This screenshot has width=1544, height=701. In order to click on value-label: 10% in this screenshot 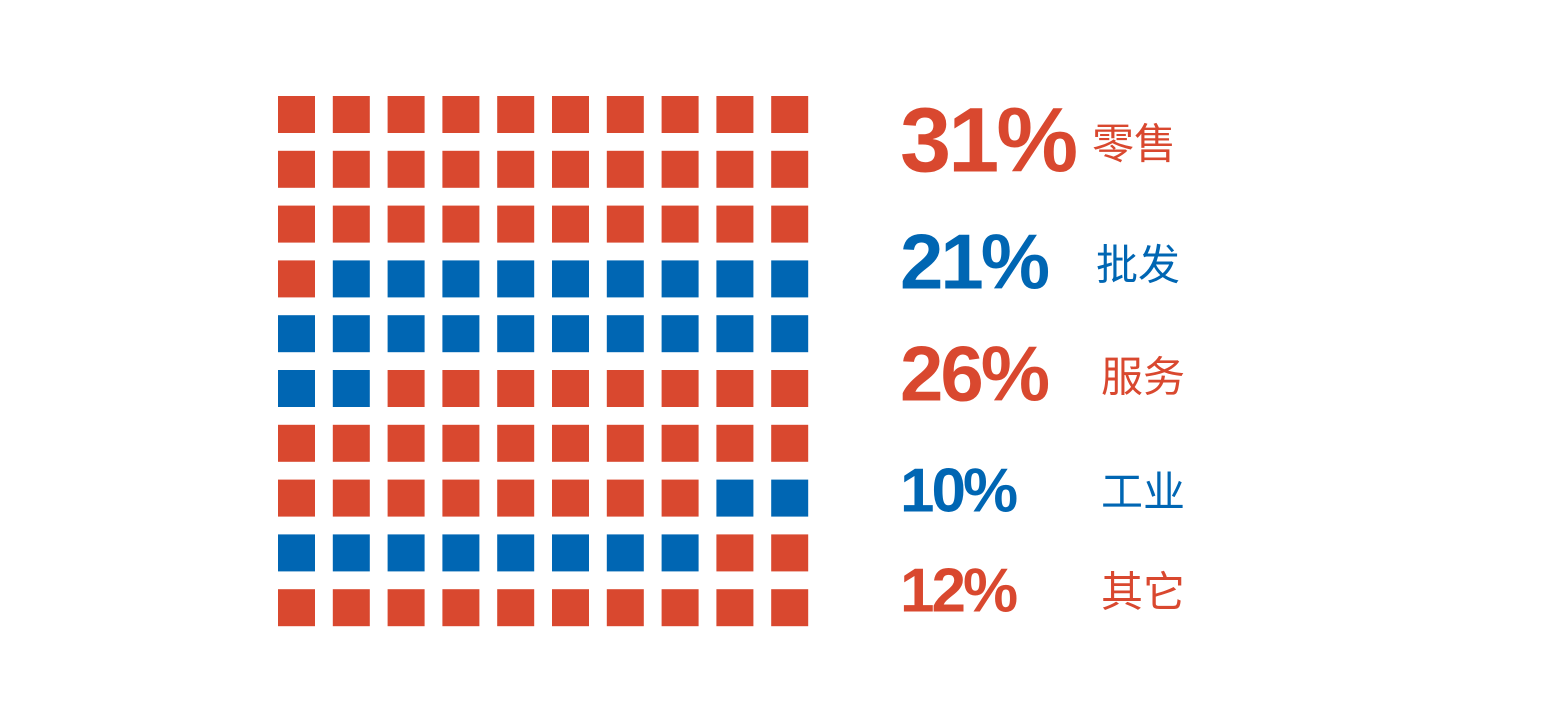, I will do `click(958, 490)`.